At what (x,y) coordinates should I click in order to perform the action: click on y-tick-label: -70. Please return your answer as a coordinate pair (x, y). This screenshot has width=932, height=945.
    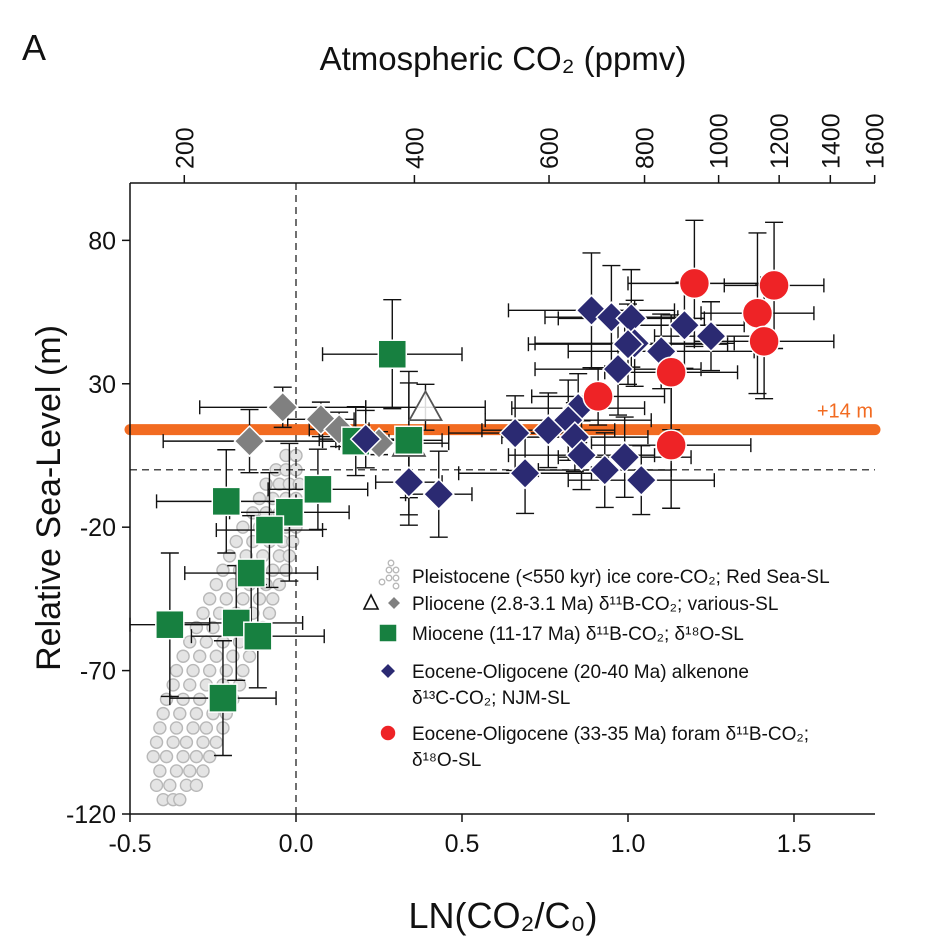
    Looking at the image, I should click on (98, 672).